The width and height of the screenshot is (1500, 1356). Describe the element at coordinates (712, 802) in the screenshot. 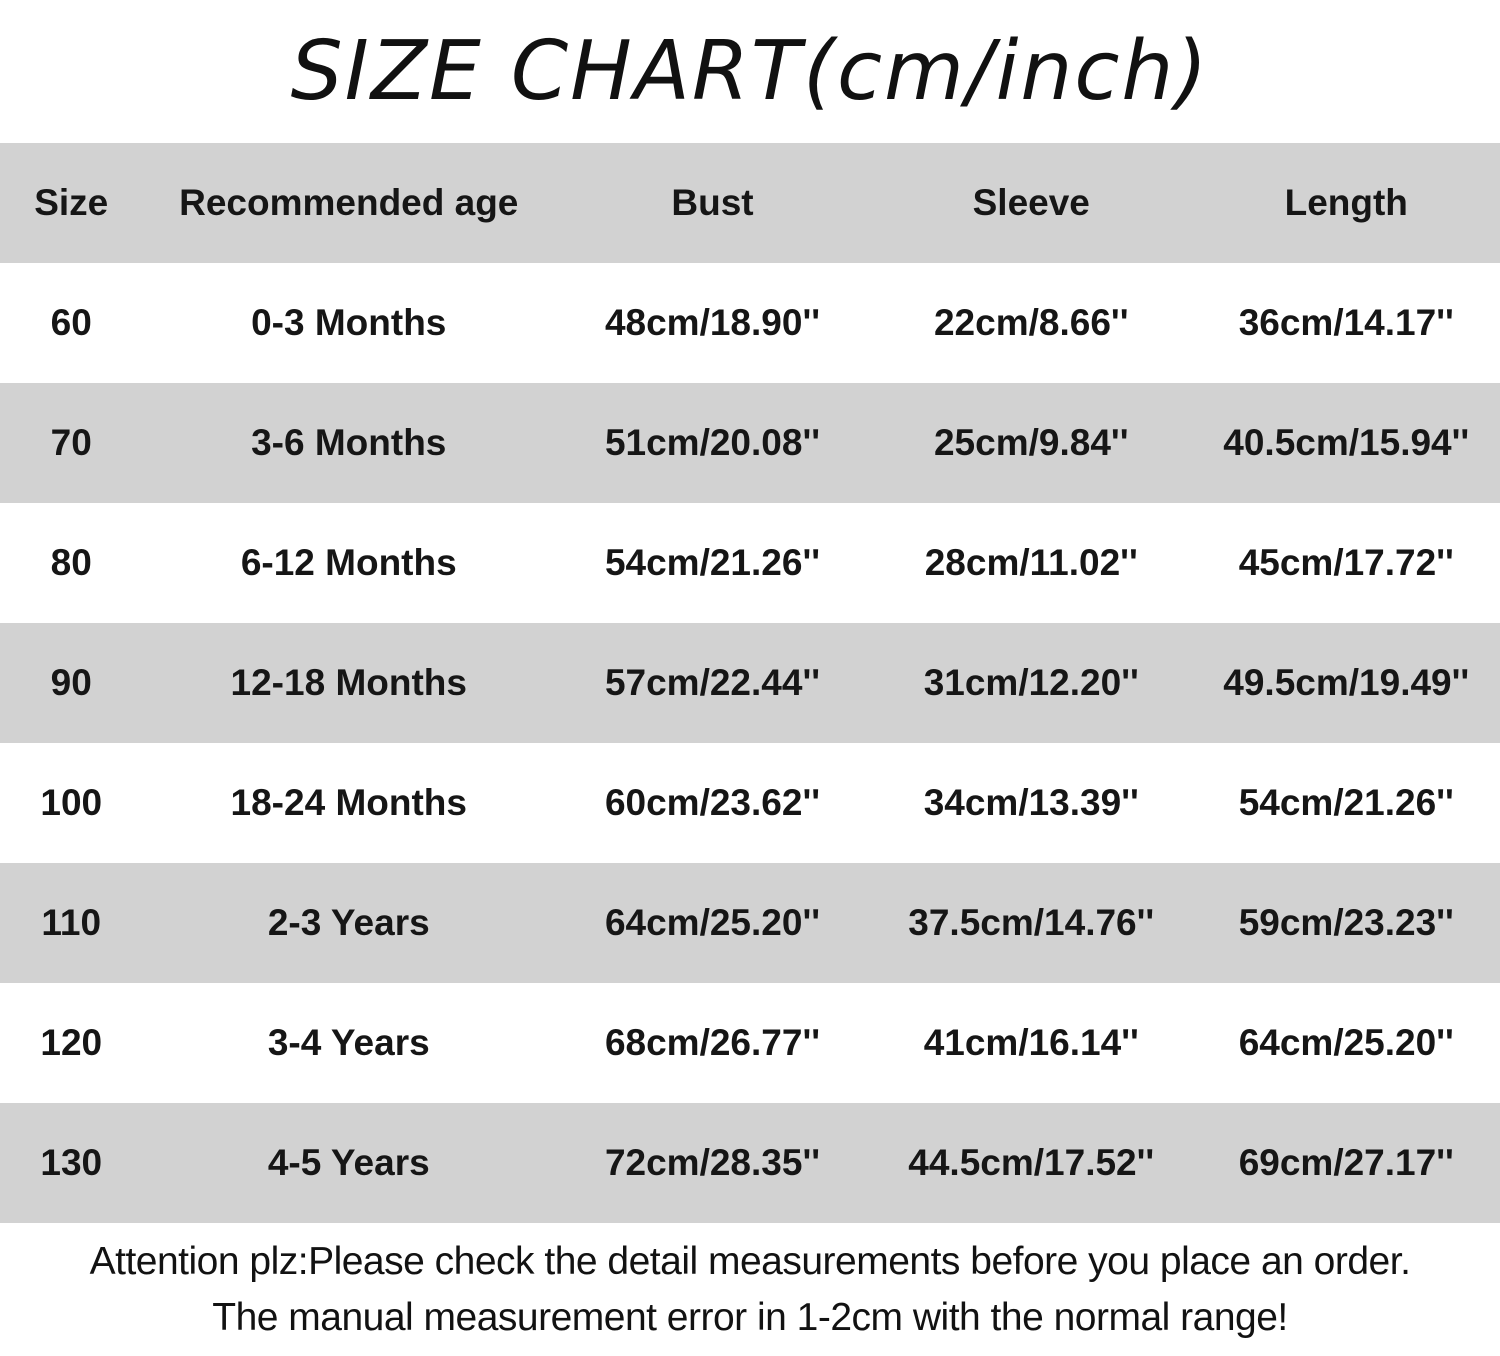

I see `table-cell: 60cm/23.62''` at that location.